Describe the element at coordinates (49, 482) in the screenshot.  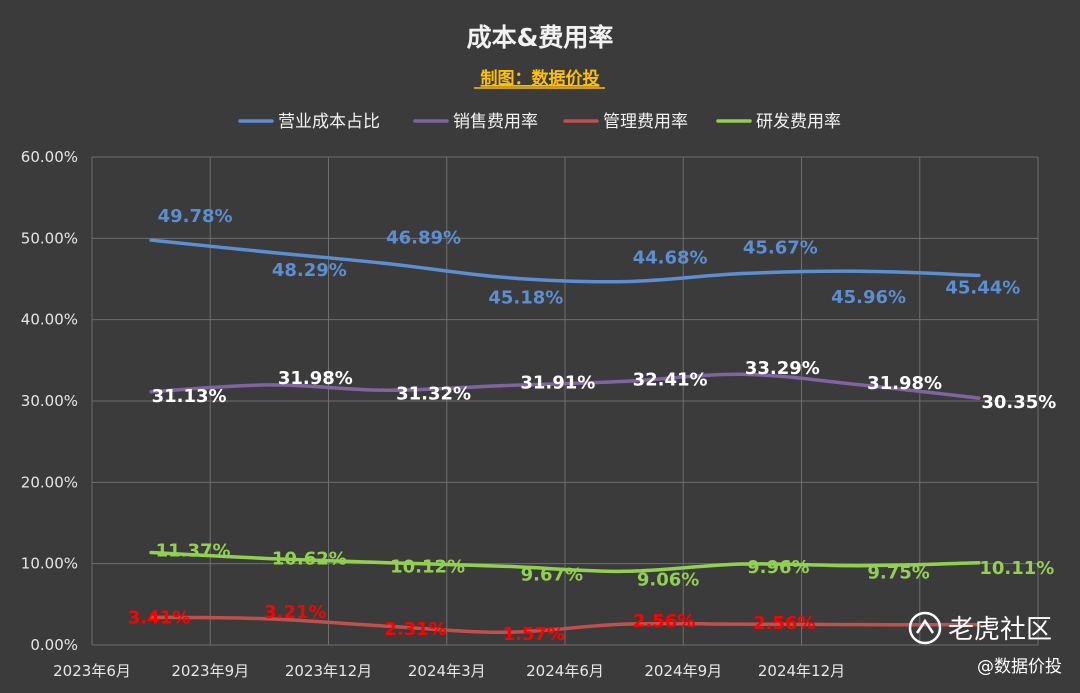
I see `y-tick-label: 20.00%` at that location.